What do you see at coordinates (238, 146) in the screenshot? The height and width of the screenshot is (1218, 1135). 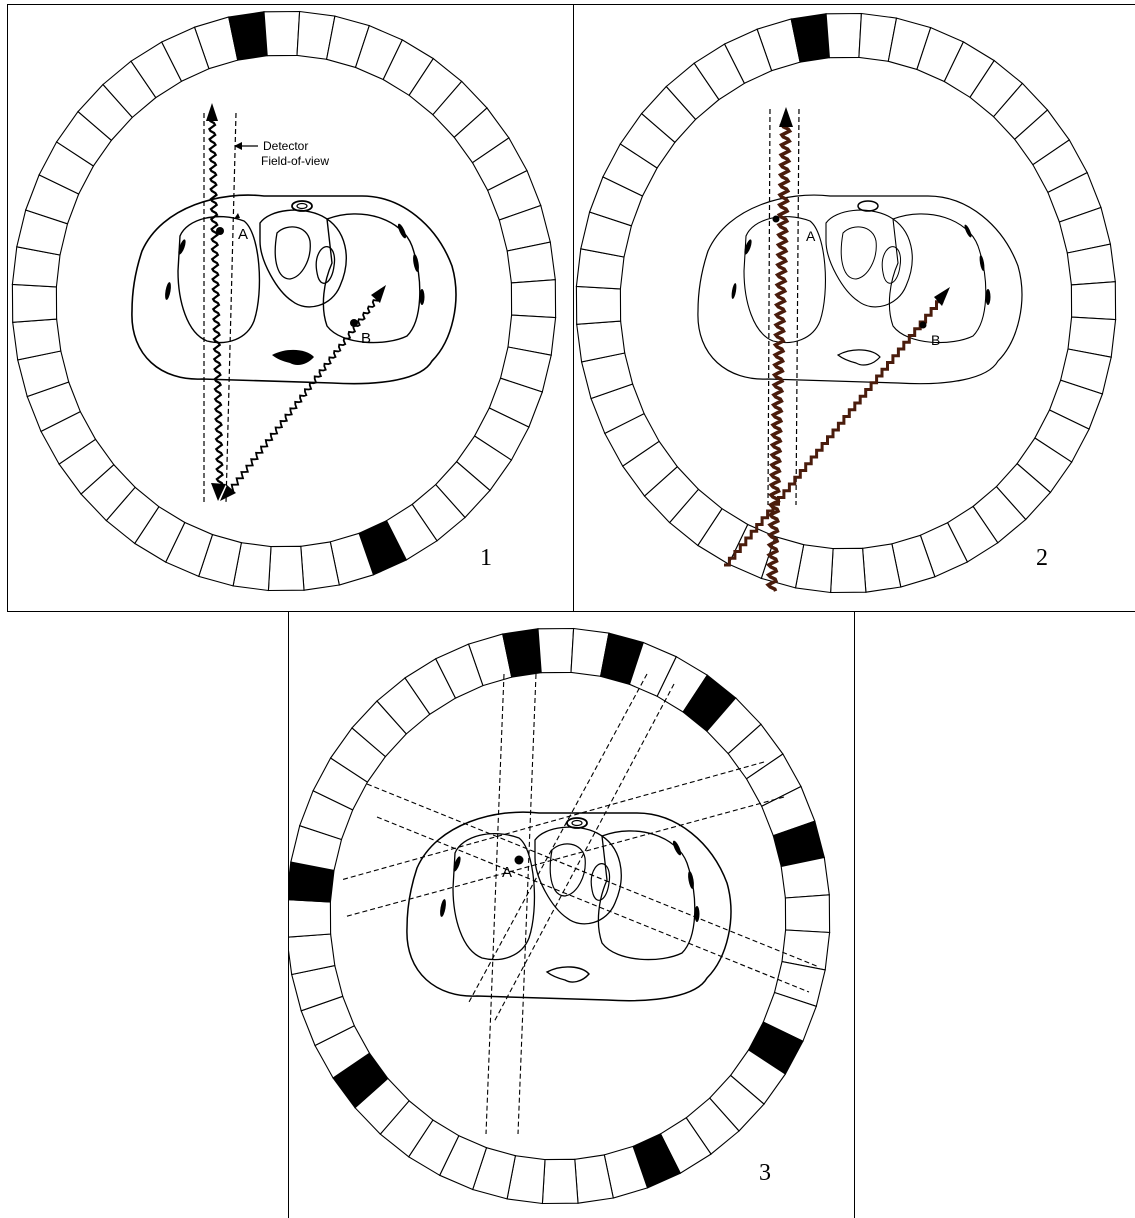 I see `annotation-arrowhead` at bounding box center [238, 146].